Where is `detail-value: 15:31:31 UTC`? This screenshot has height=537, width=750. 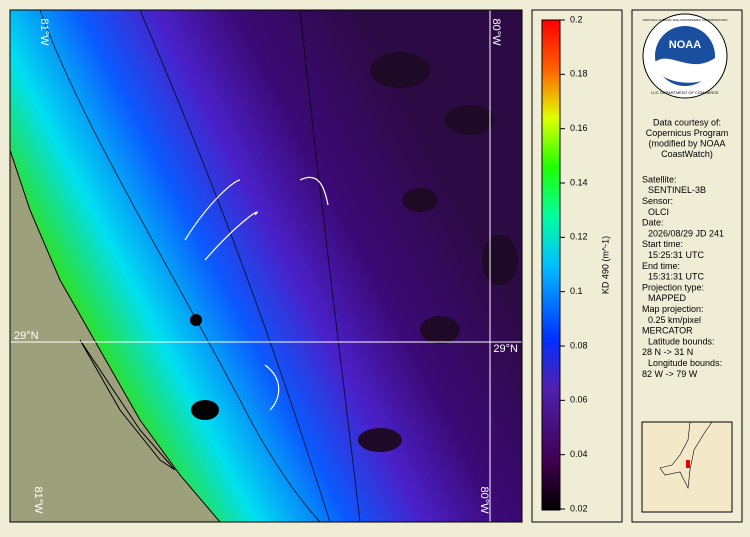 detail-value: 15:31:31 UTC is located at coordinates (676, 277).